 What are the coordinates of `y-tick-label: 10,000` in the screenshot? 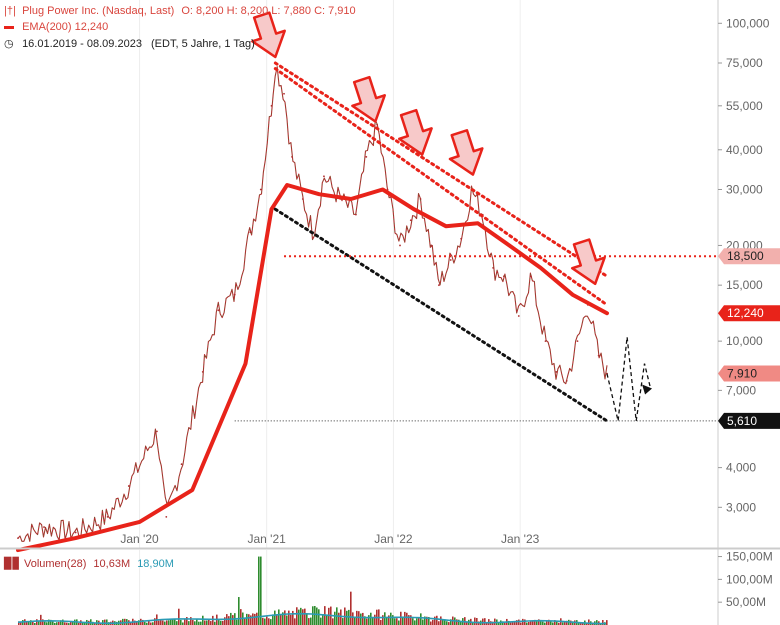 It's located at (744, 341).